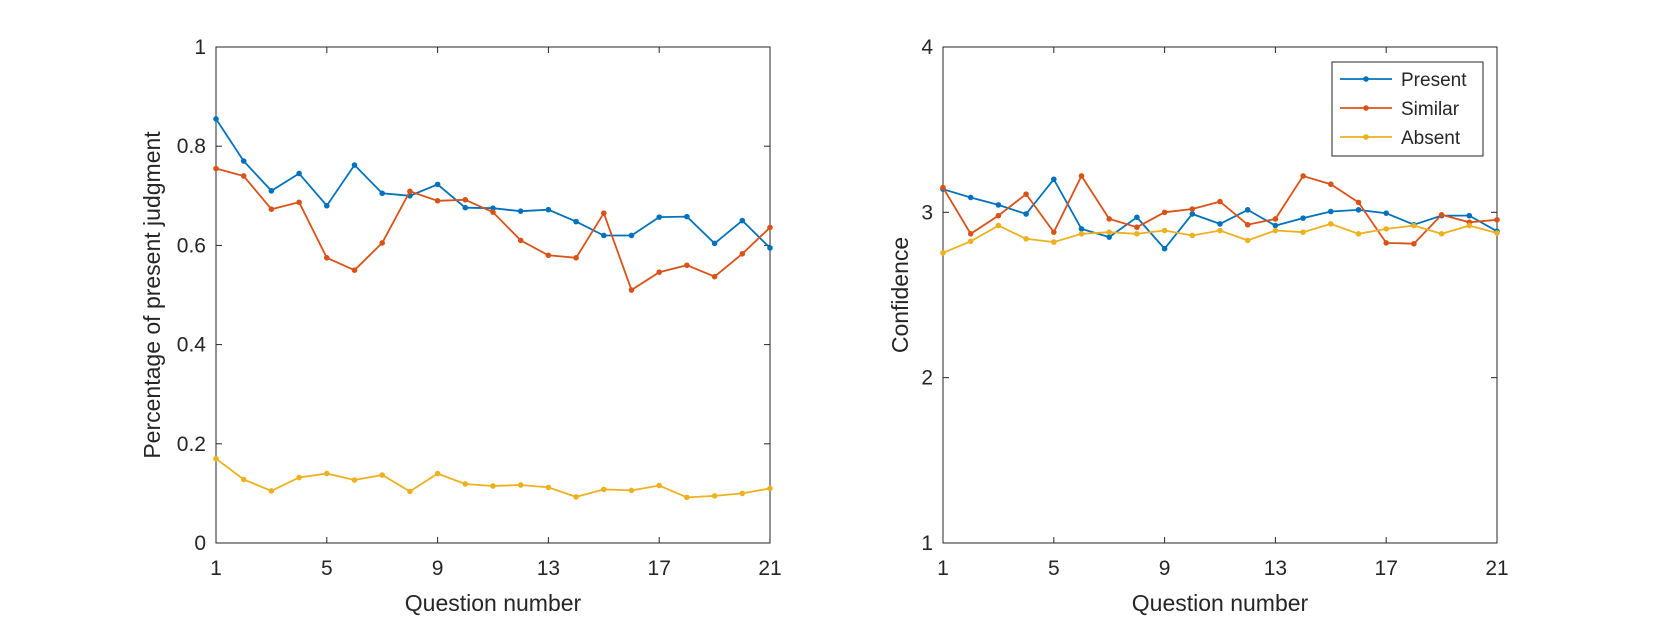 Image resolution: width=1653 pixels, height=622 pixels. Describe the element at coordinates (1434, 80) in the screenshot. I see `legend-label: Present` at that location.